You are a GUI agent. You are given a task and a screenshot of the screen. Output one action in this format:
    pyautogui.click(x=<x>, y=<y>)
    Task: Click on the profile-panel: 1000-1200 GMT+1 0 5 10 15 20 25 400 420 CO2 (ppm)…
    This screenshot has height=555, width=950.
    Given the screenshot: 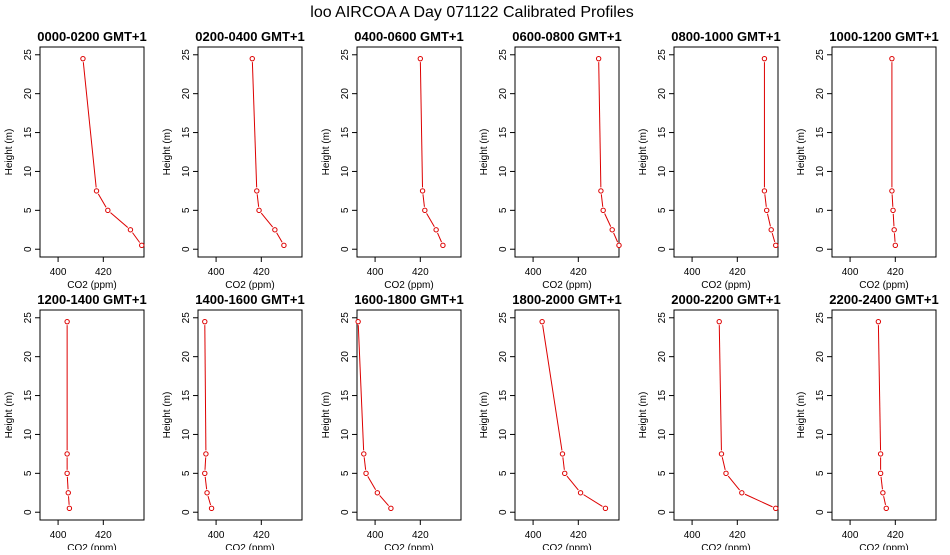 What is the action you would take?
    pyautogui.click(x=867, y=160)
    